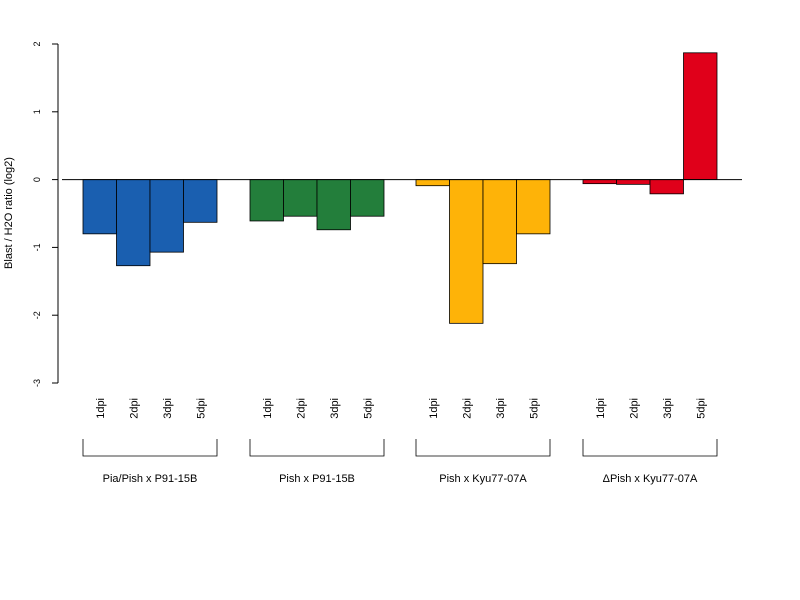 This screenshot has height=600, width=800. I want to click on y-tick-label: -2, so click(37, 315).